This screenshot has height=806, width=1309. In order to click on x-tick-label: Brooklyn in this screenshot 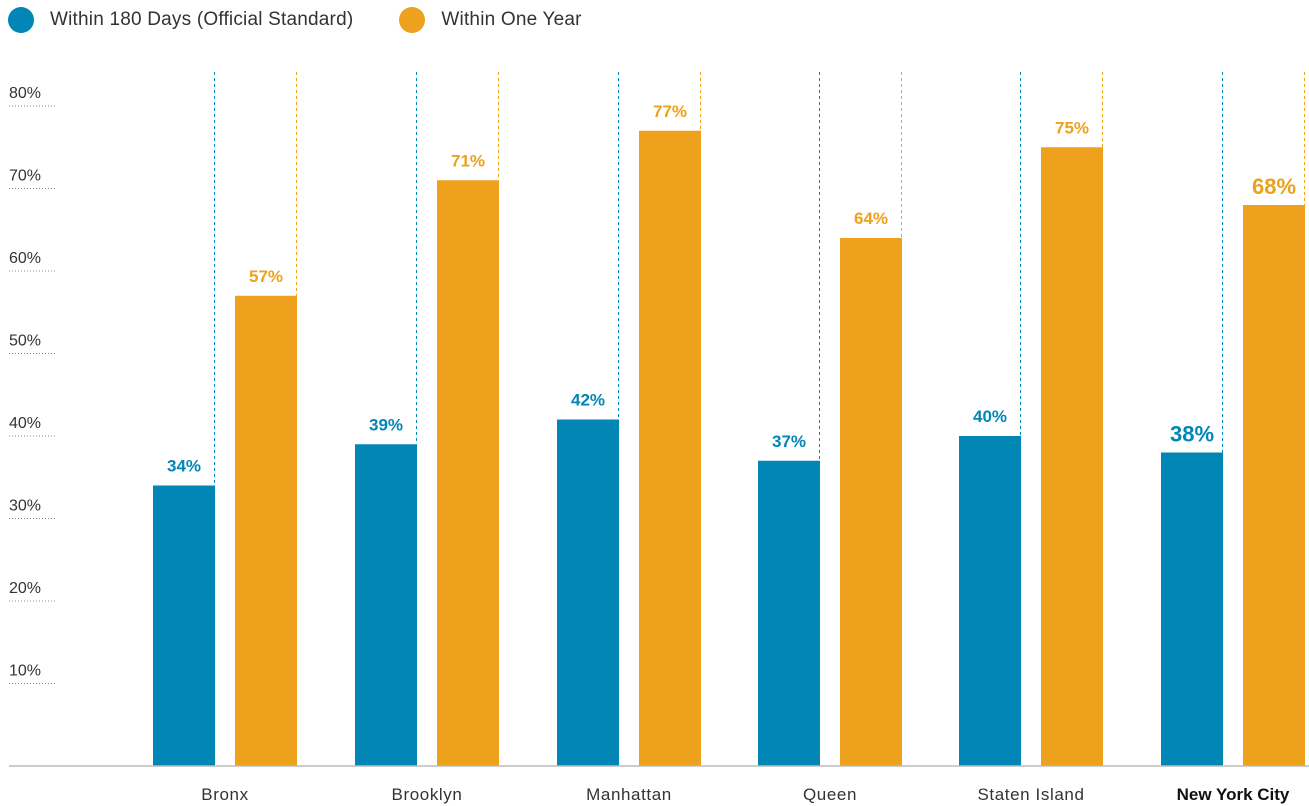, I will do `click(427, 794)`.